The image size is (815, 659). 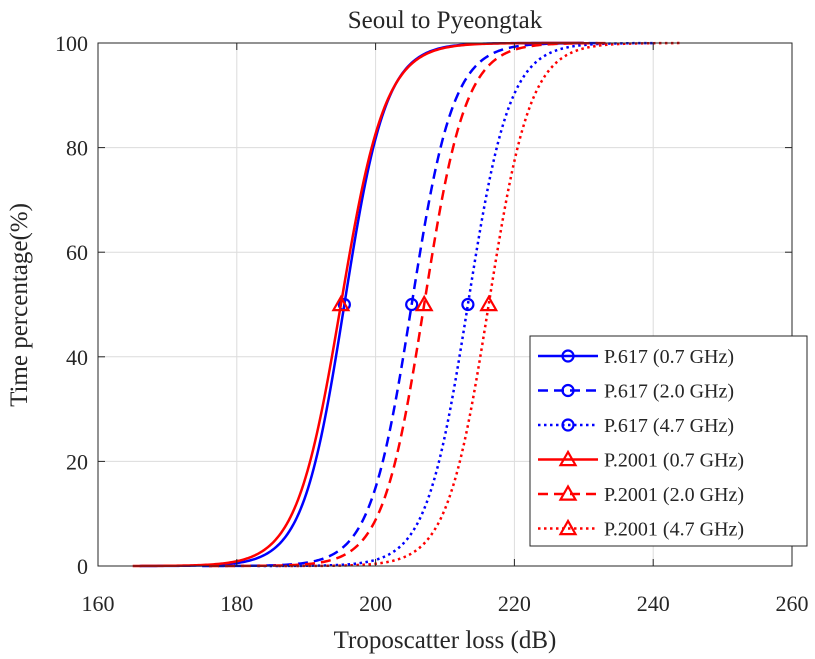 What do you see at coordinates (653, 603) in the screenshot?
I see `x-tick-label: 240` at bounding box center [653, 603].